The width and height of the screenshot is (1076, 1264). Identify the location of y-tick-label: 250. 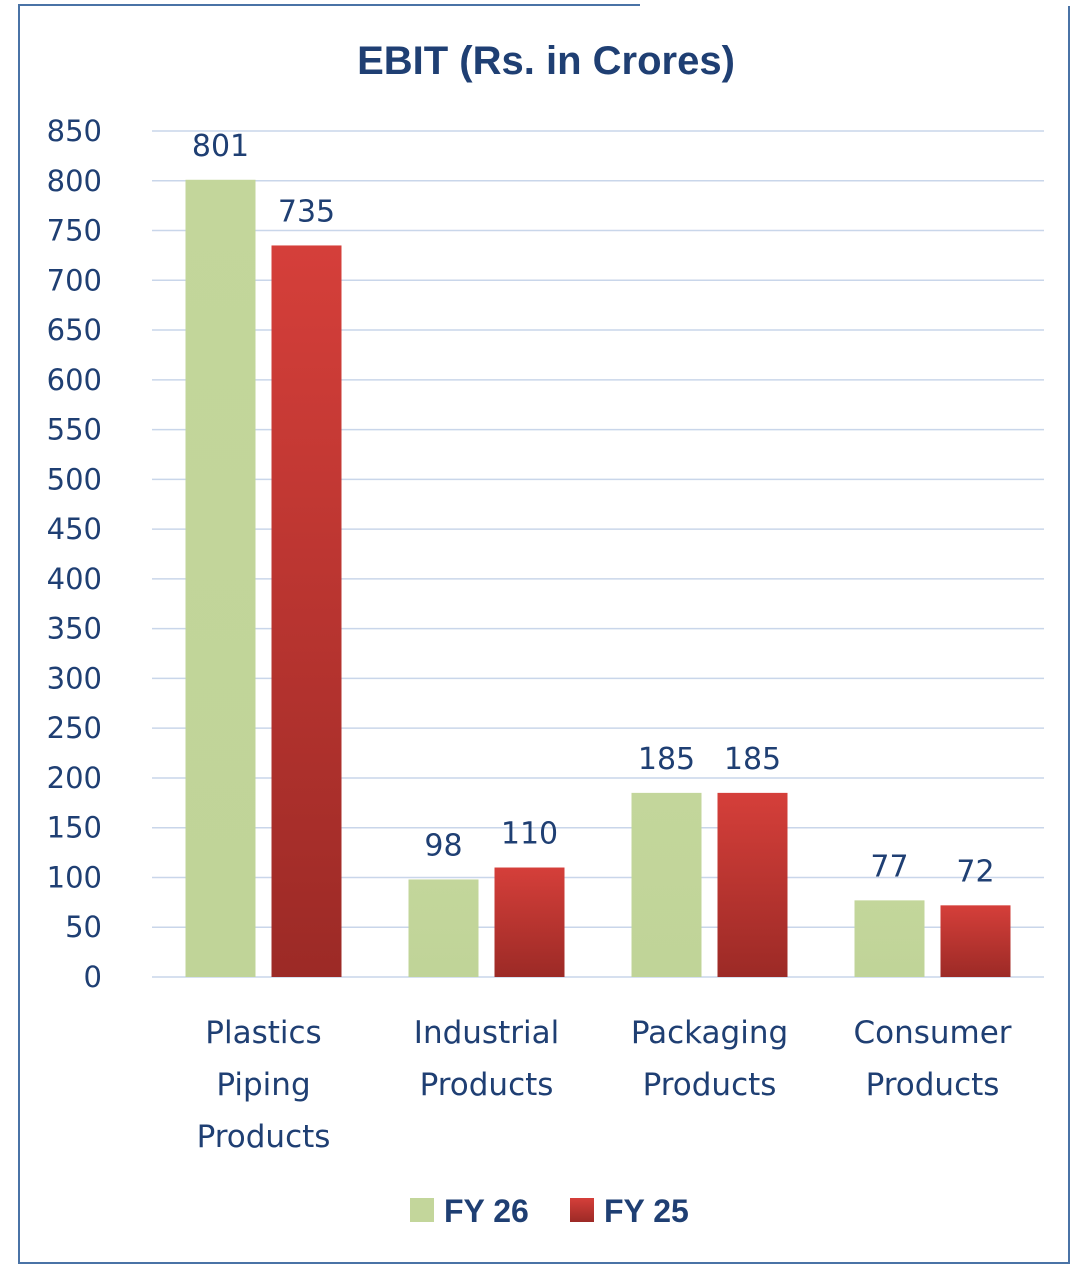
(74, 728).